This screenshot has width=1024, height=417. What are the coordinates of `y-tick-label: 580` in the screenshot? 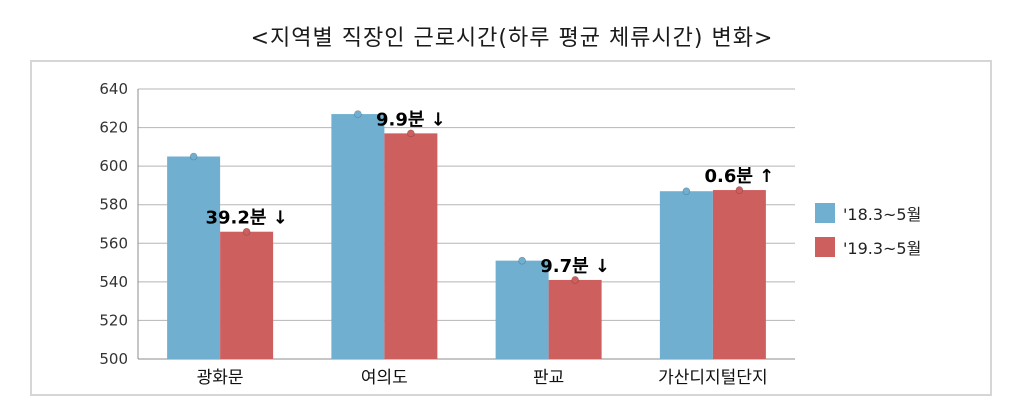 It's located at (113, 205).